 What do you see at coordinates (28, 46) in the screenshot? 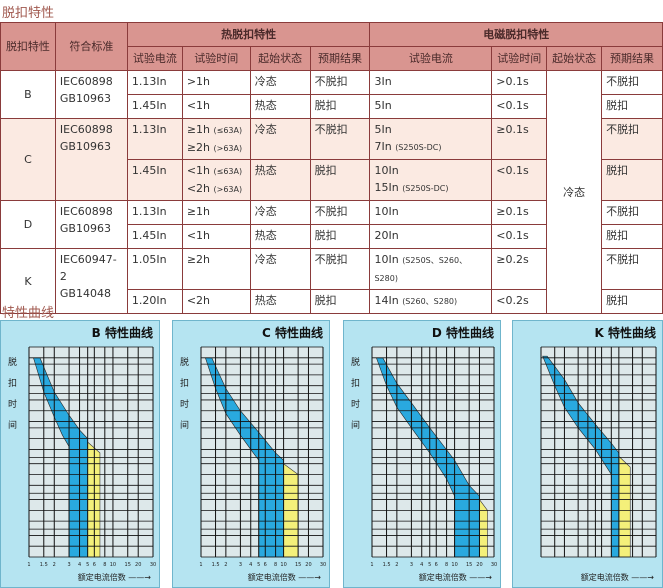
I see `header-type: 脱扣特性` at bounding box center [28, 46].